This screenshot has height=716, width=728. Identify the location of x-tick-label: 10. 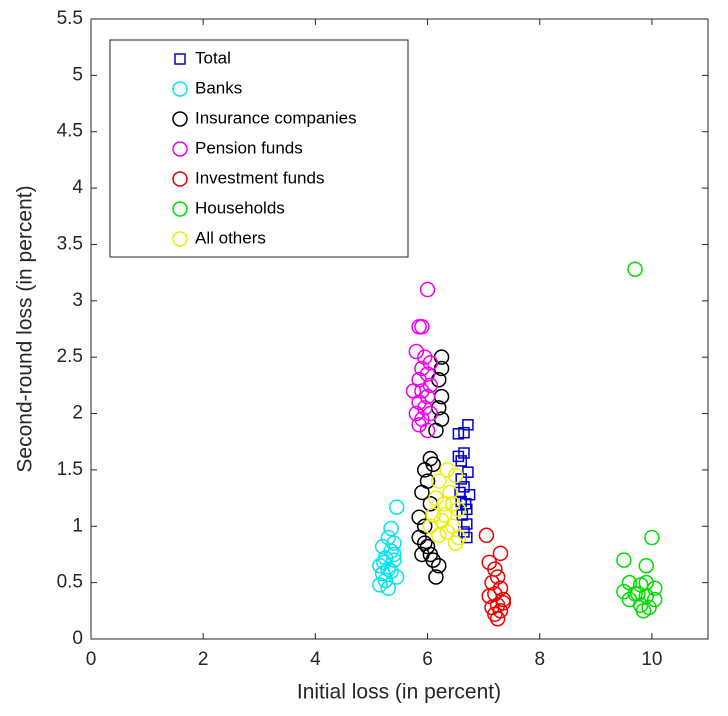
(651, 659).